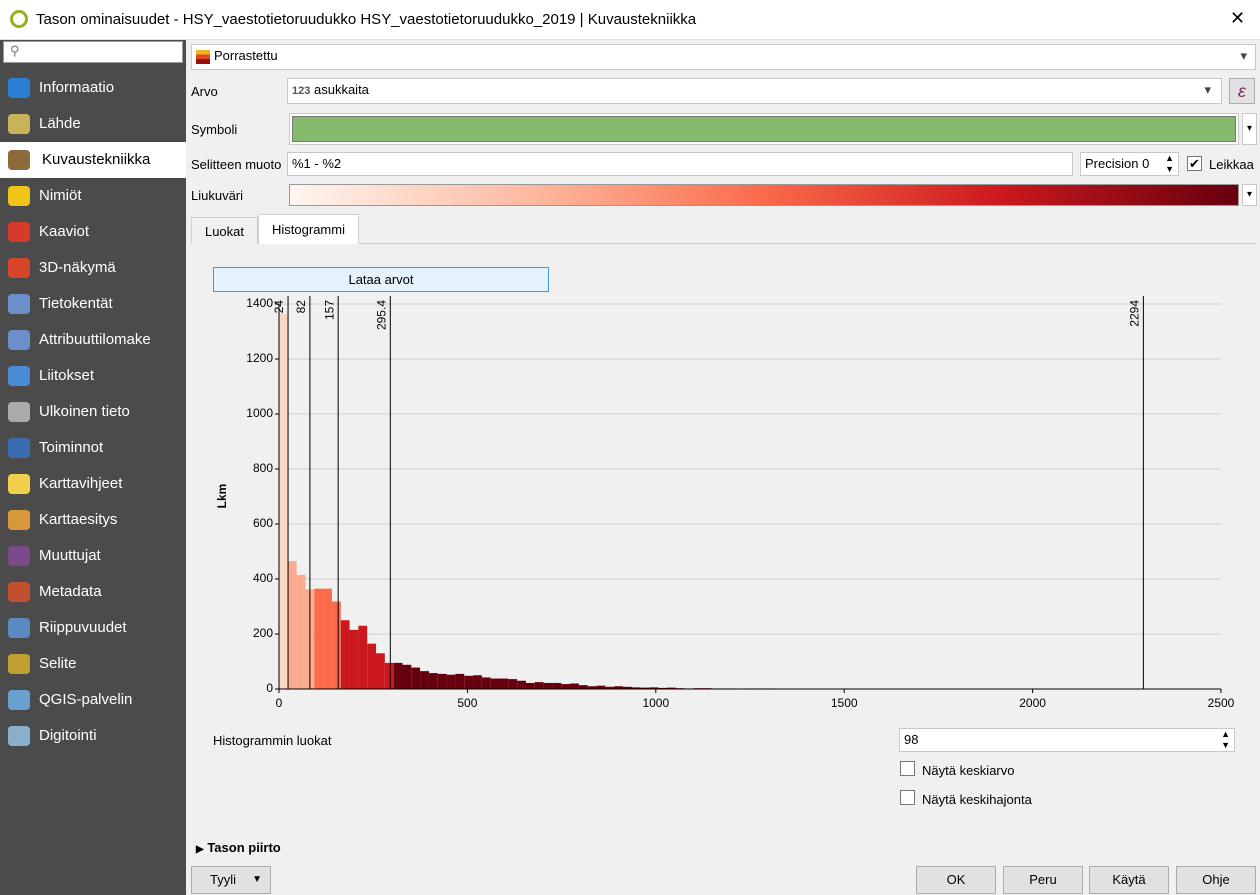 The width and height of the screenshot is (1260, 895). I want to click on sidebar-item: Kuvaustekniikka, so click(93, 160).